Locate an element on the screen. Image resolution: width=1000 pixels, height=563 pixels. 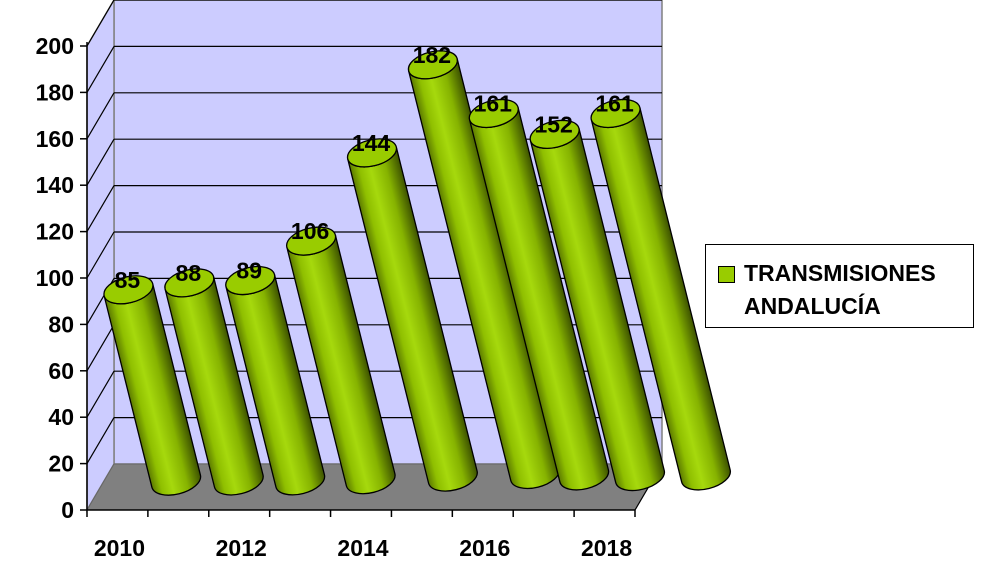
data-label: 85 is located at coordinates (128, 280).